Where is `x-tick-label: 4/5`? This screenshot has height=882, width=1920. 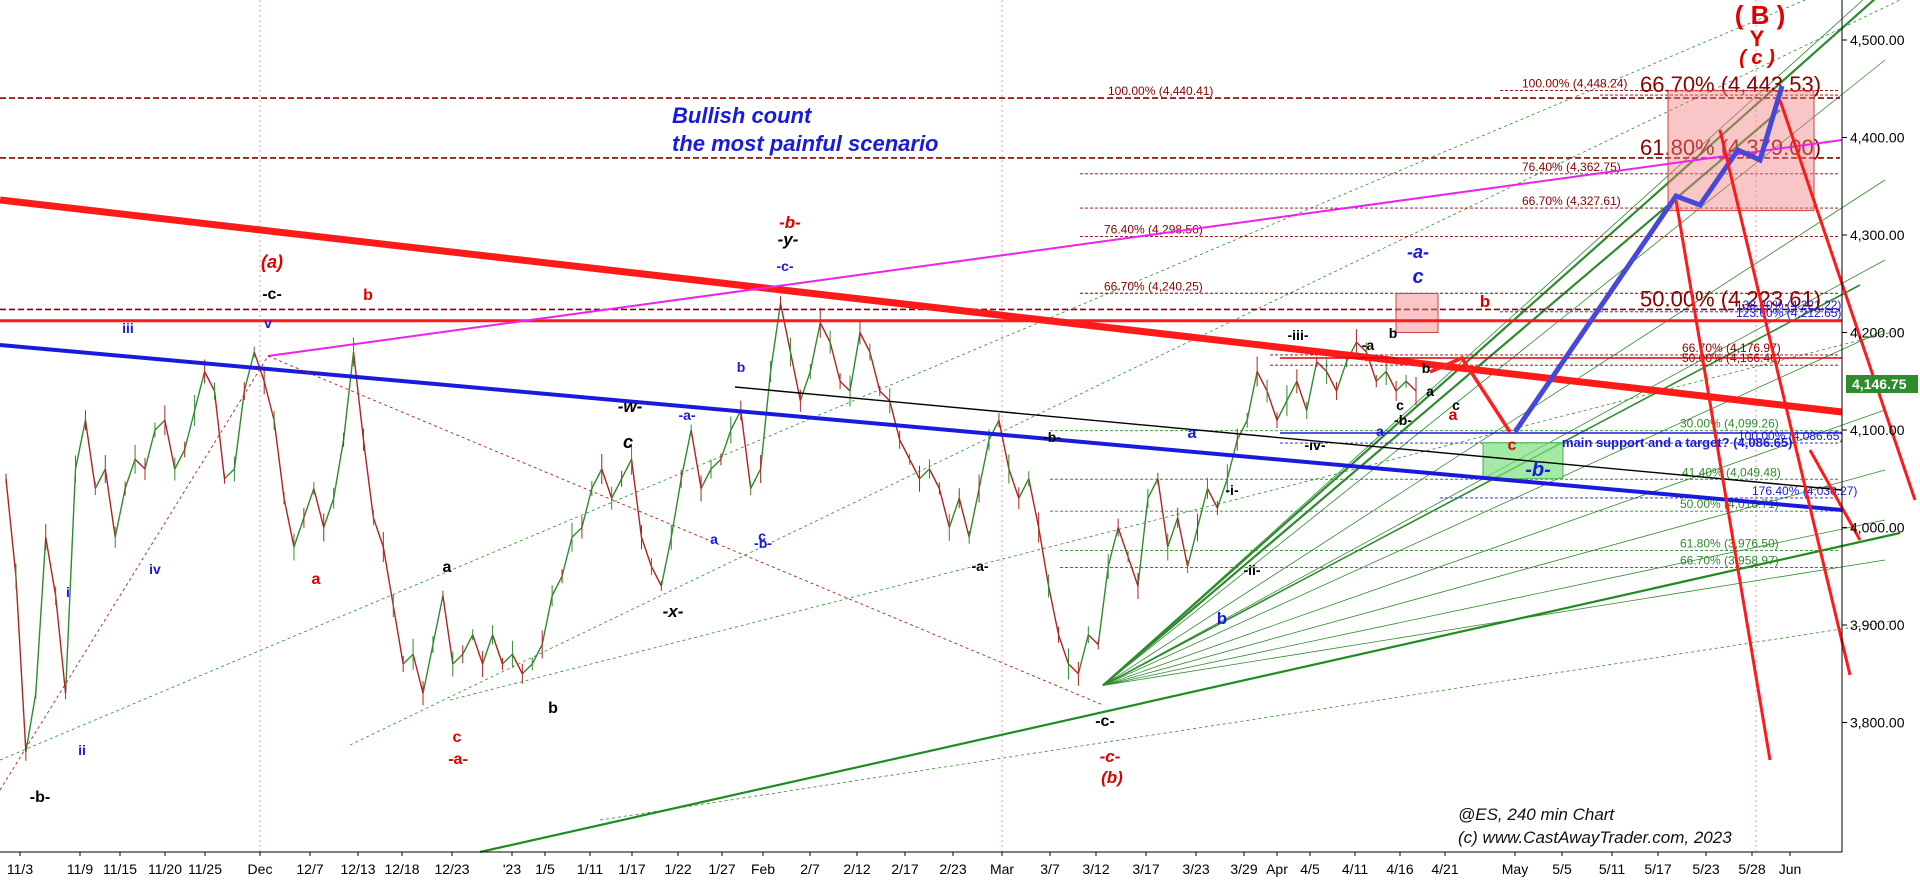 x-tick-label: 4/5 is located at coordinates (1310, 869).